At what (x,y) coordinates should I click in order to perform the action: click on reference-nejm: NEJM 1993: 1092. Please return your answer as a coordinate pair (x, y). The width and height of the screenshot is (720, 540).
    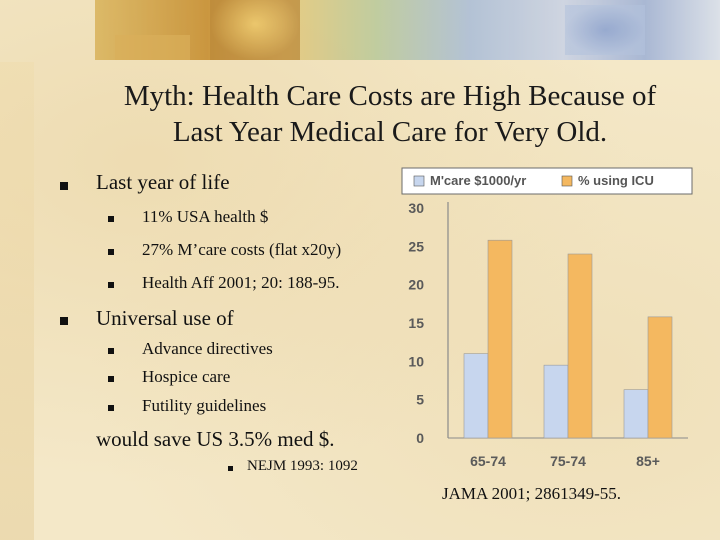
    Looking at the image, I should click on (302, 466).